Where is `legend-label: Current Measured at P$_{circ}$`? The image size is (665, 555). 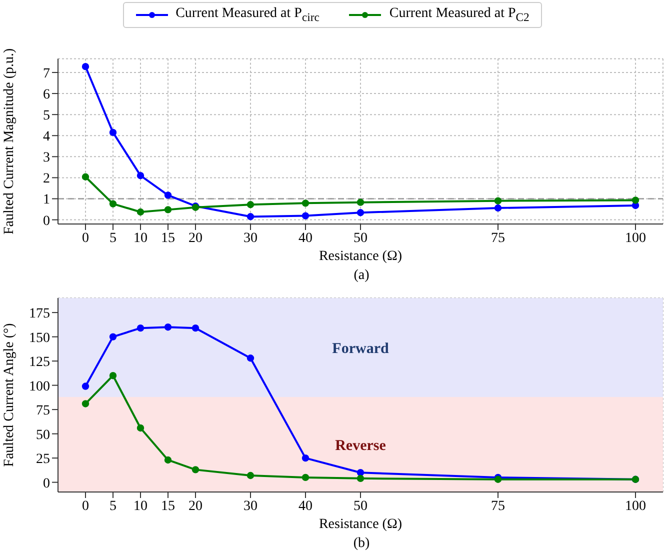
legend-label: Current Measured at P$_{circ}$ is located at coordinates (248, 15).